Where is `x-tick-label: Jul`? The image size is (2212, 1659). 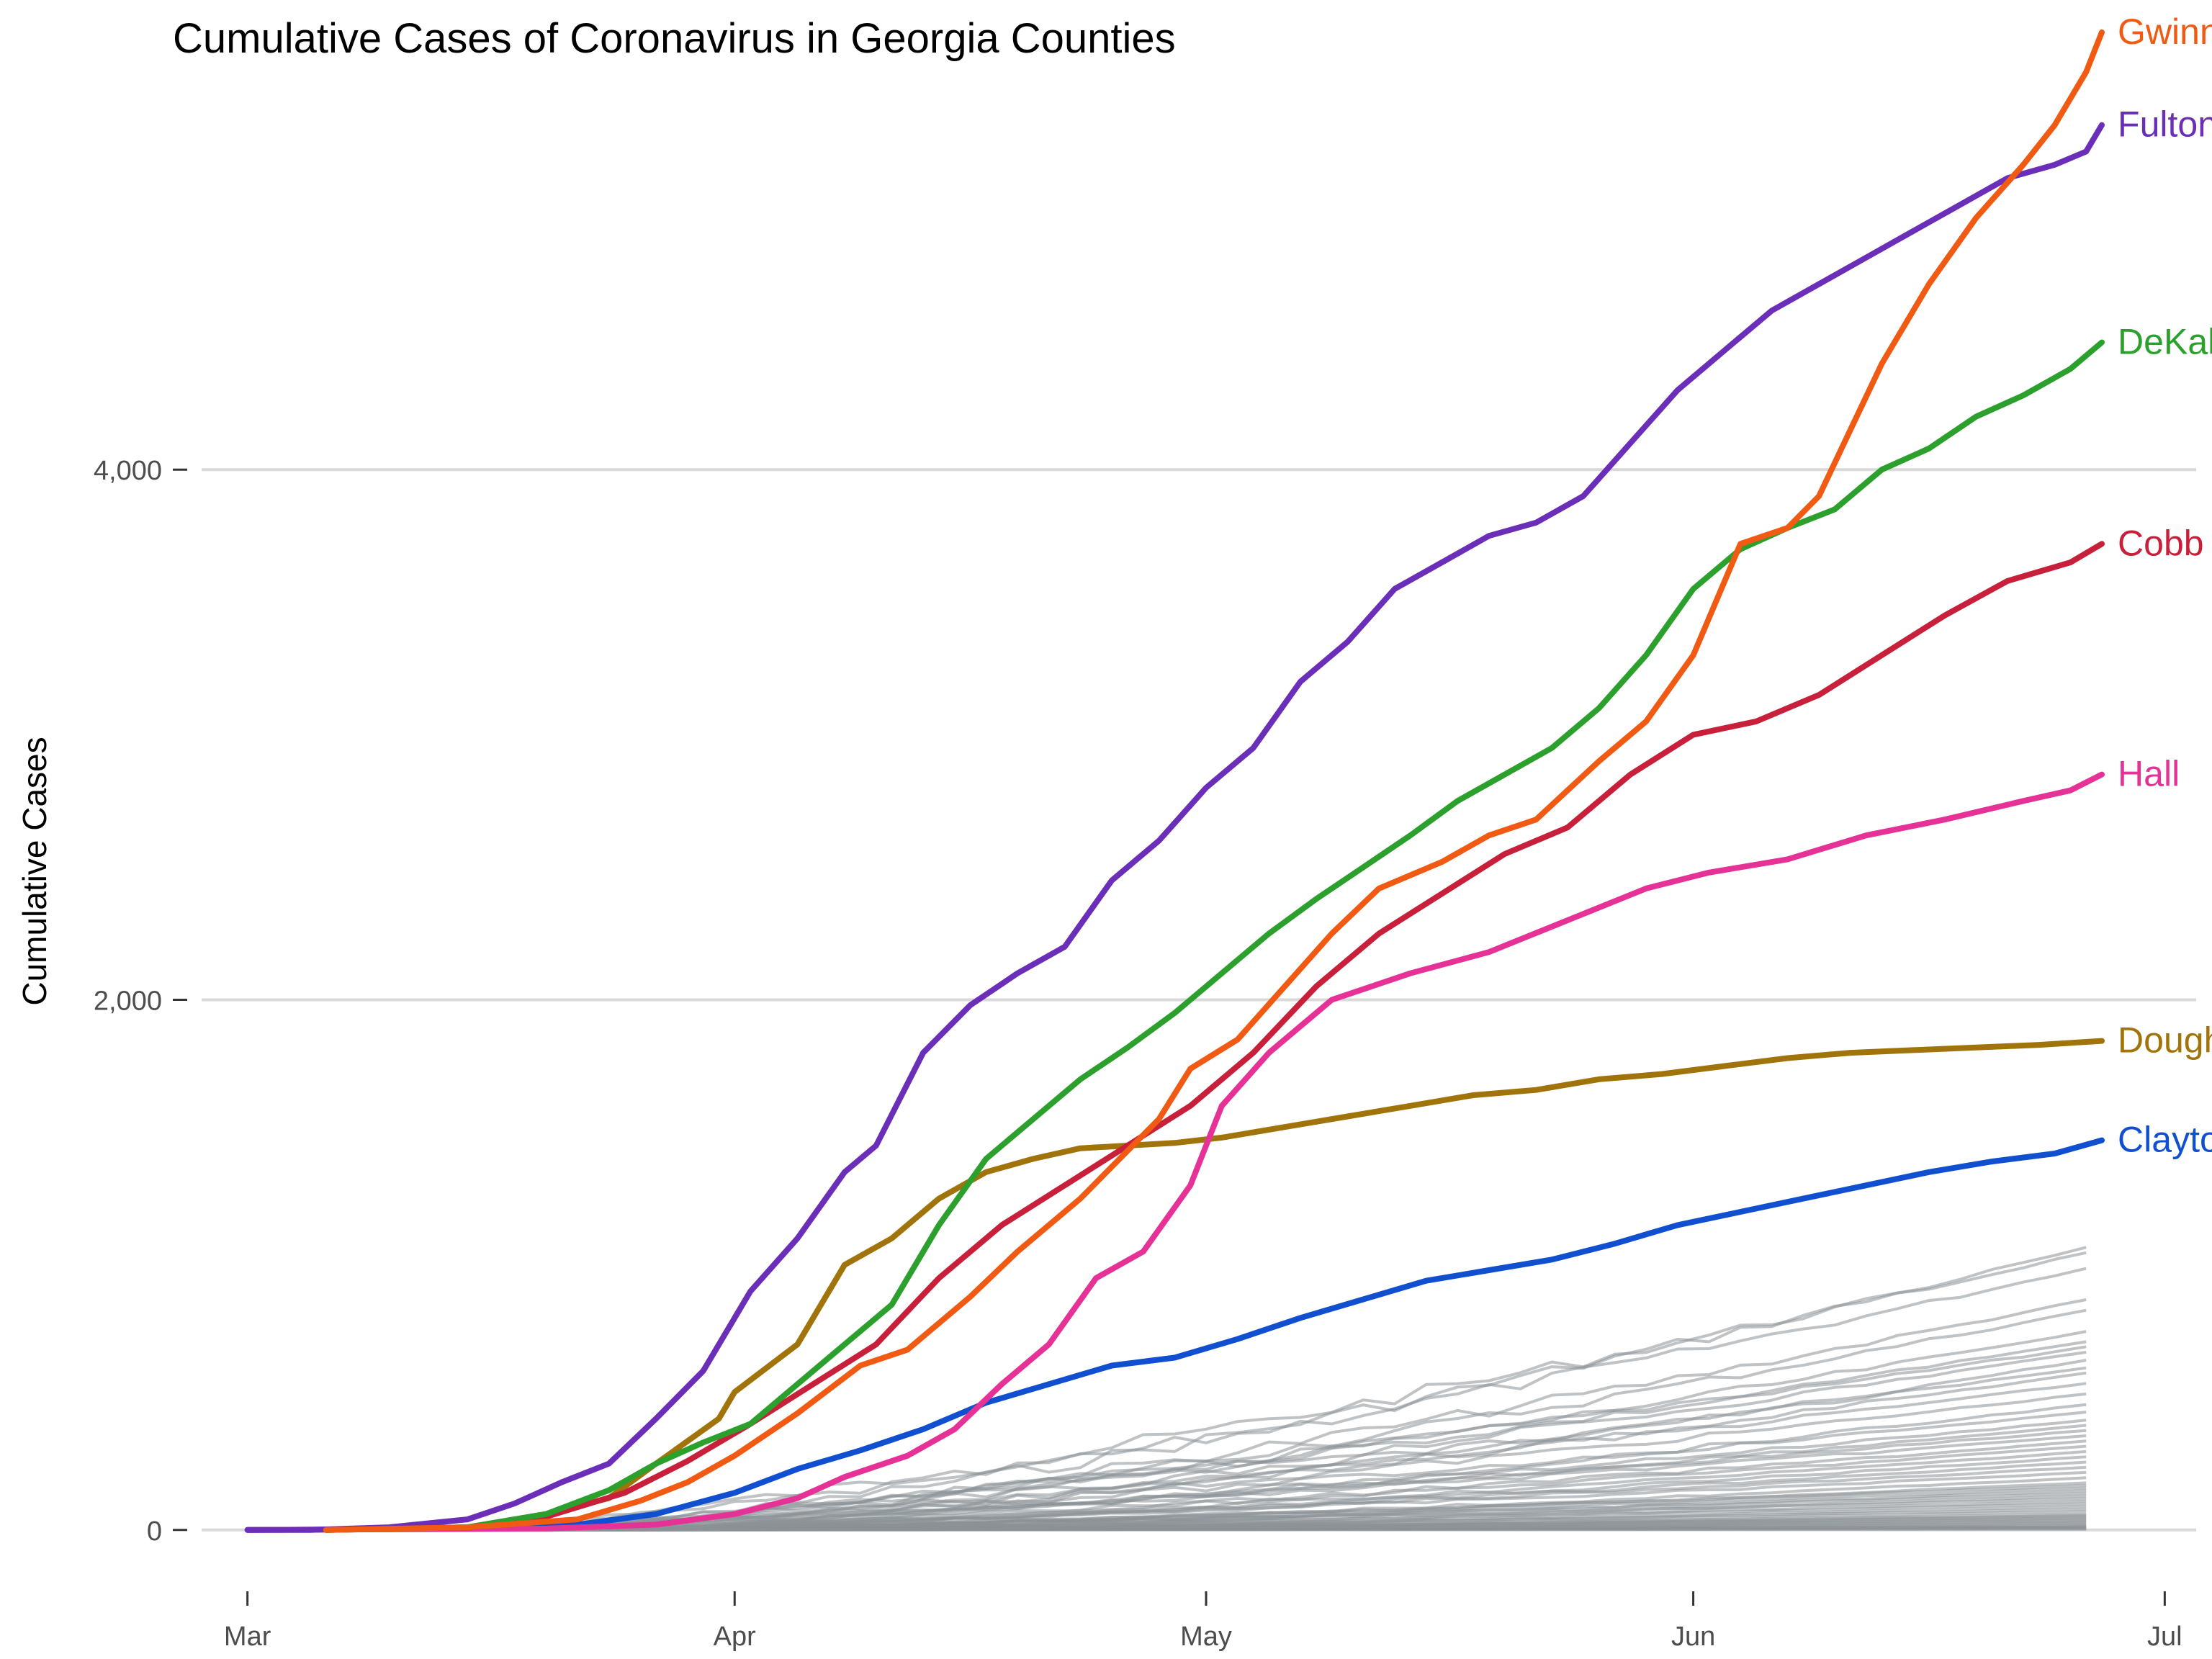
x-tick-label: Jul is located at coordinates (2164, 1637).